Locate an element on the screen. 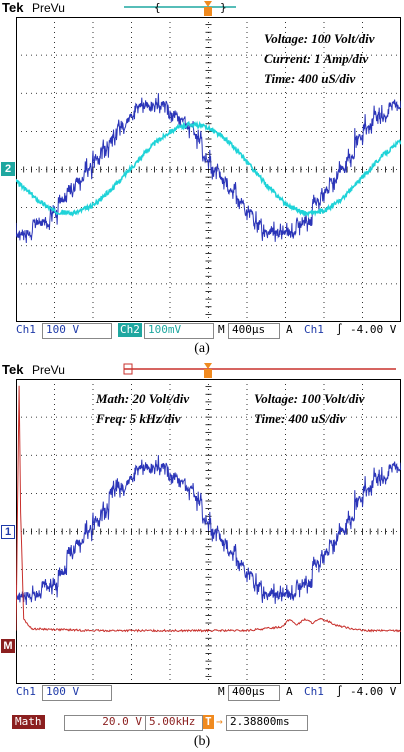 This screenshot has width=404, height=752. caption-a: (a) is located at coordinates (202, 348).